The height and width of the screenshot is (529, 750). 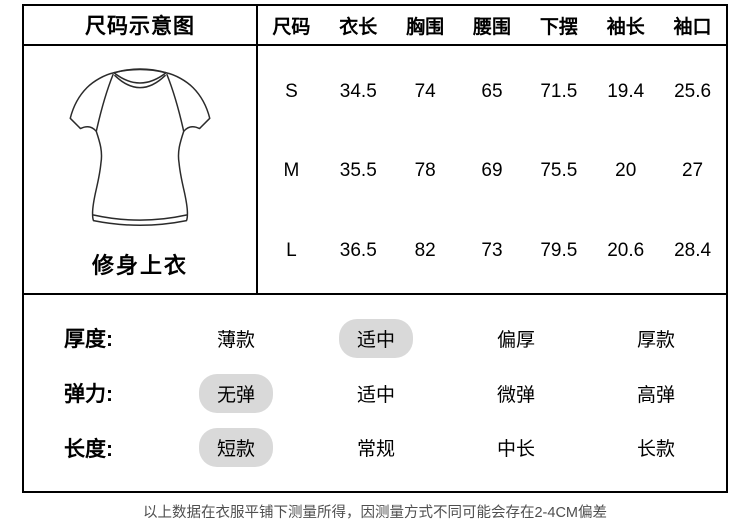 I want to click on attribute-row-elasticity: 弹力: 无弹 适中 微弹 高弹, so click(x=375, y=393).